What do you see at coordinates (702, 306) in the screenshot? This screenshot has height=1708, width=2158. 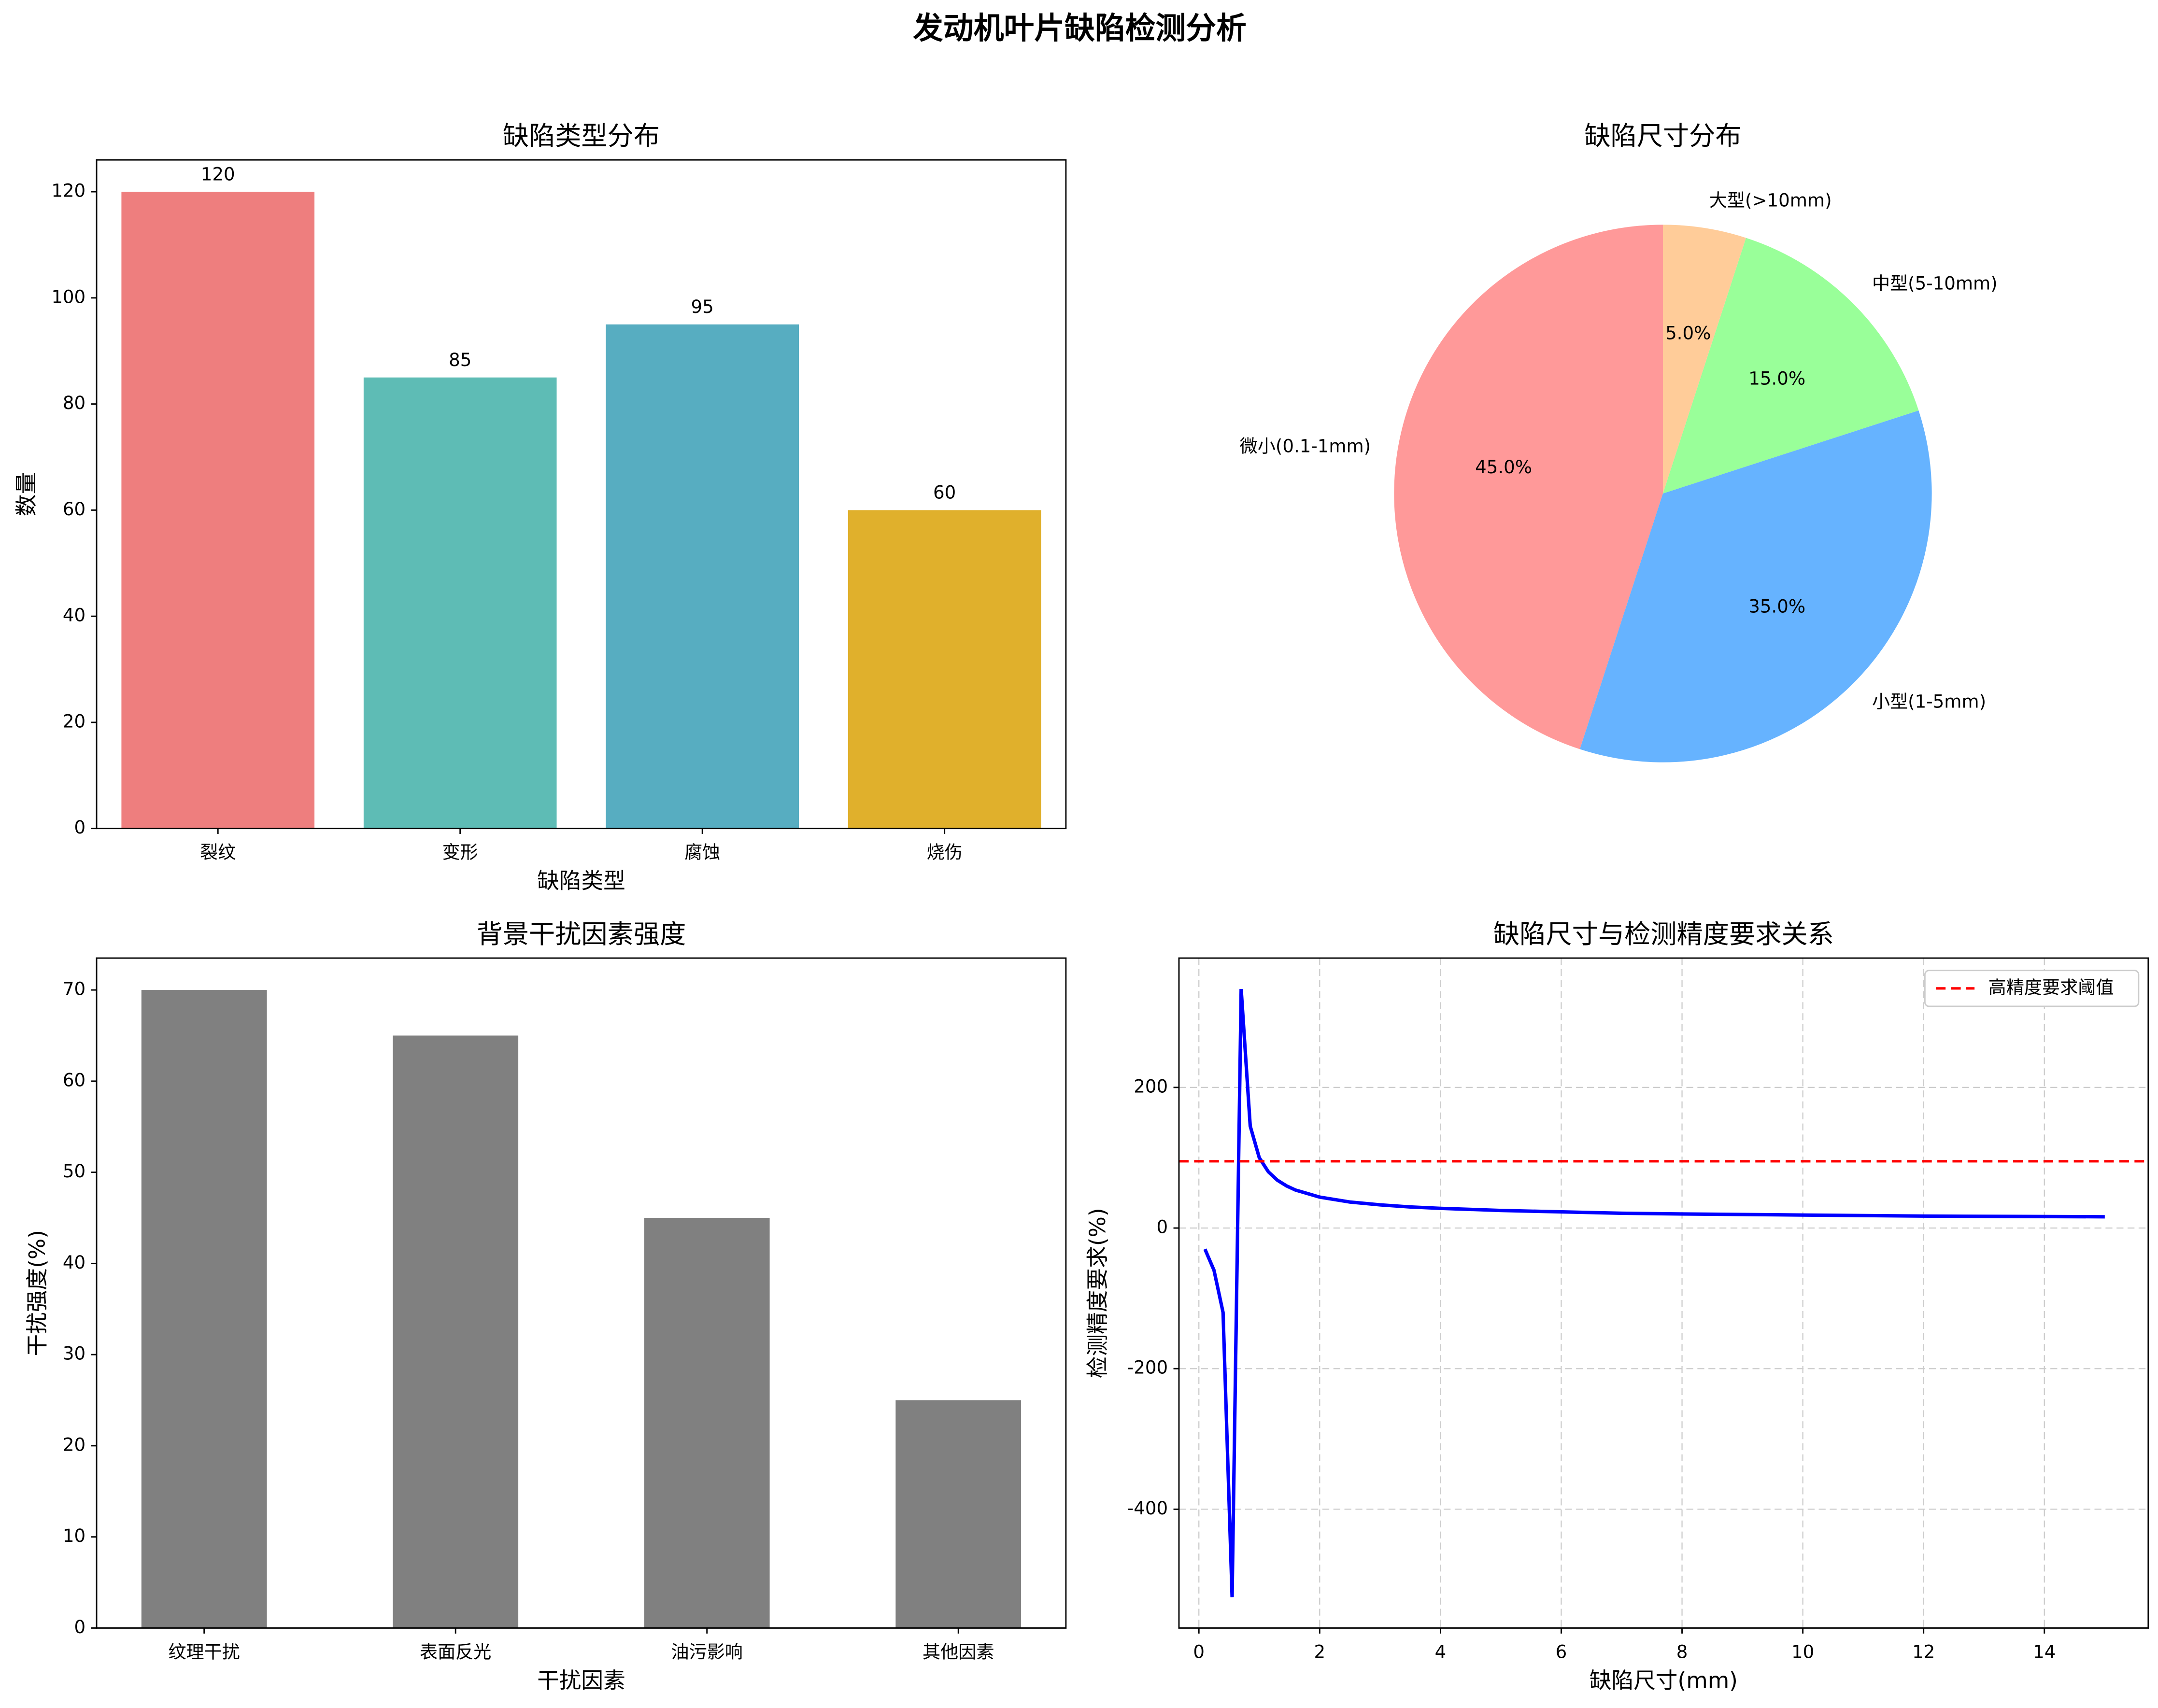 I see `value-label: 95` at bounding box center [702, 306].